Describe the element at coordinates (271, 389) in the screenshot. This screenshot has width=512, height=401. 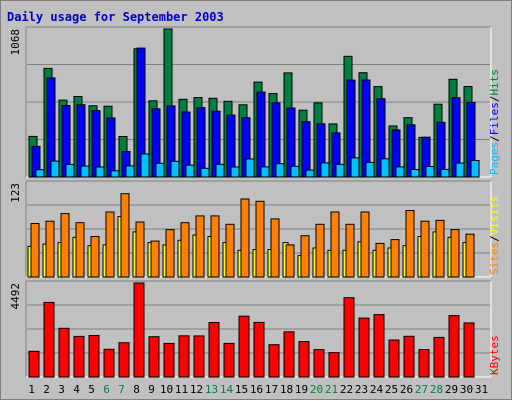
I see `x-tick-label: 17` at that location.